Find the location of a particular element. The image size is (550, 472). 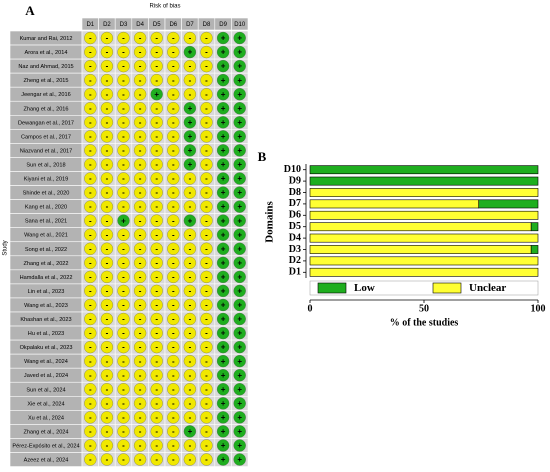

y-tick-label: D5 is located at coordinates (295, 226).